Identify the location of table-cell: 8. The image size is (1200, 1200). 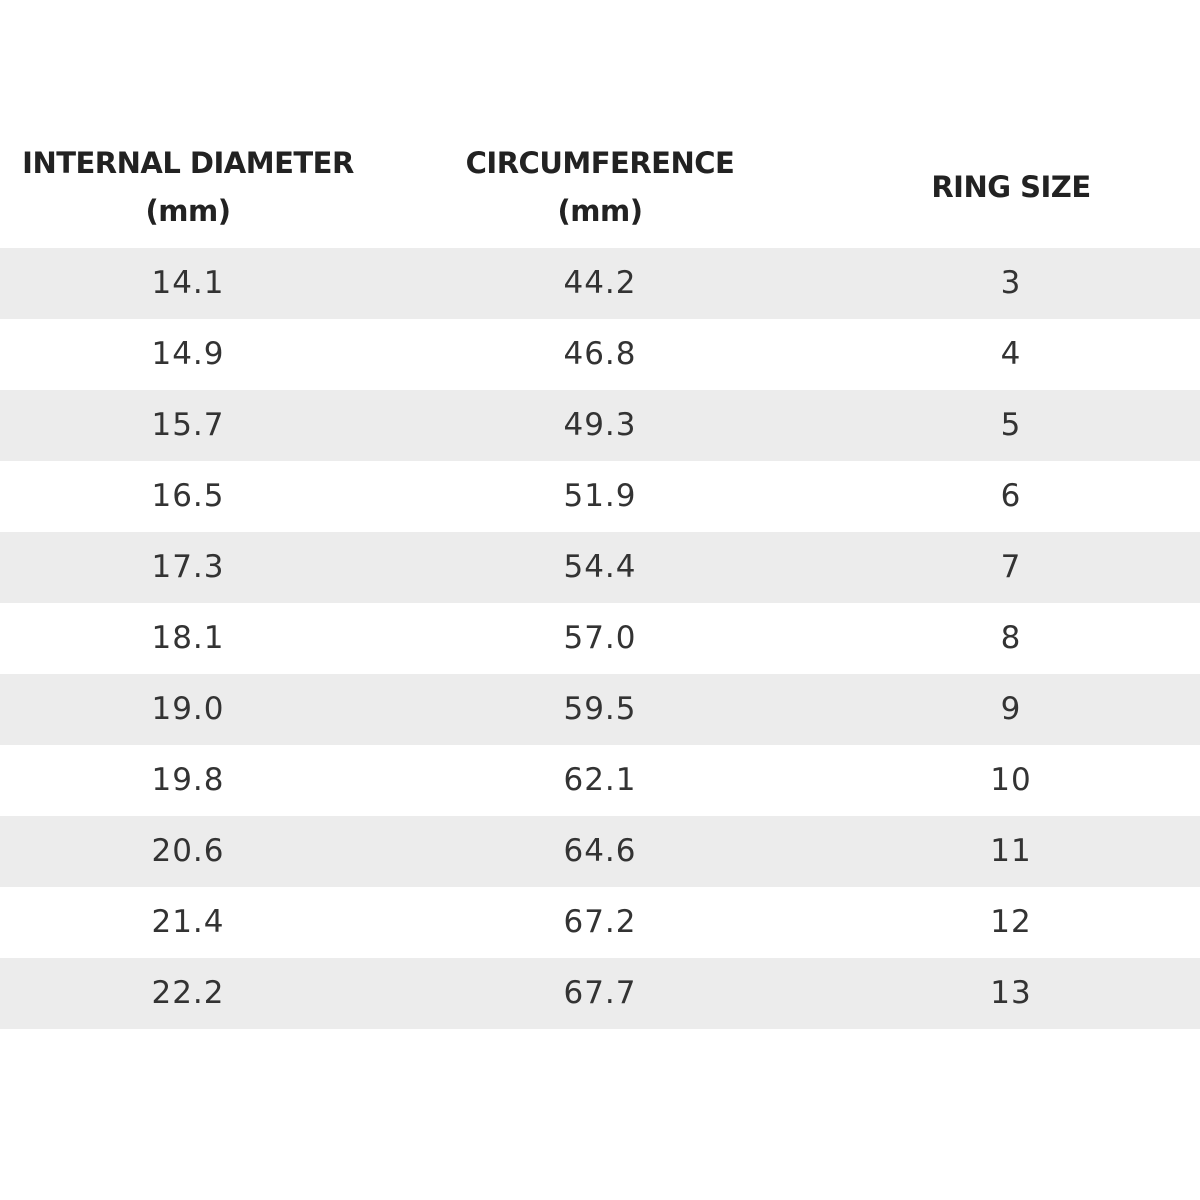
(1011, 638).